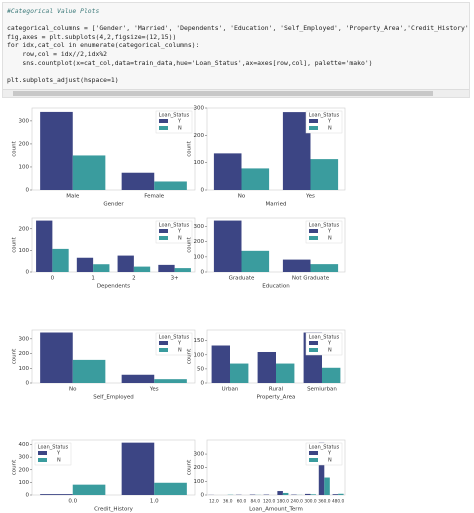 This screenshot has height=513, width=474. What do you see at coordinates (93, 279) in the screenshot?
I see `x-tick-label: 1` at bounding box center [93, 279].